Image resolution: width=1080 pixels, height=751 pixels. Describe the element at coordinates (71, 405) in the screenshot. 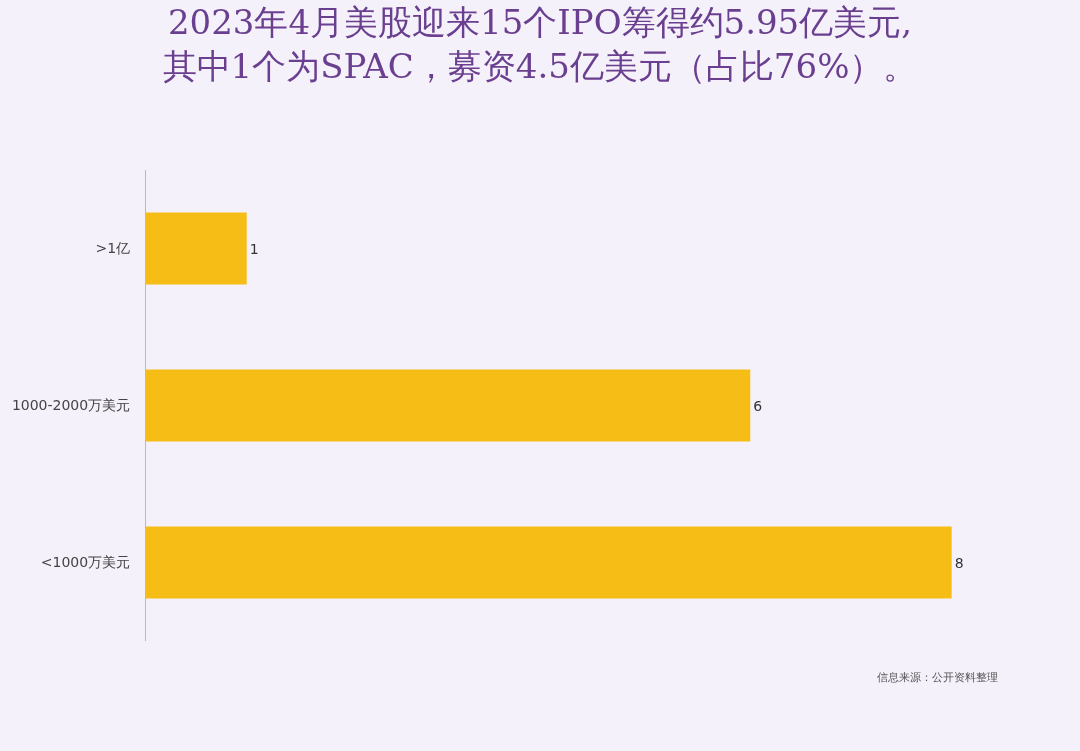

I see `y-tick-label: 1000-2000万美元` at that location.